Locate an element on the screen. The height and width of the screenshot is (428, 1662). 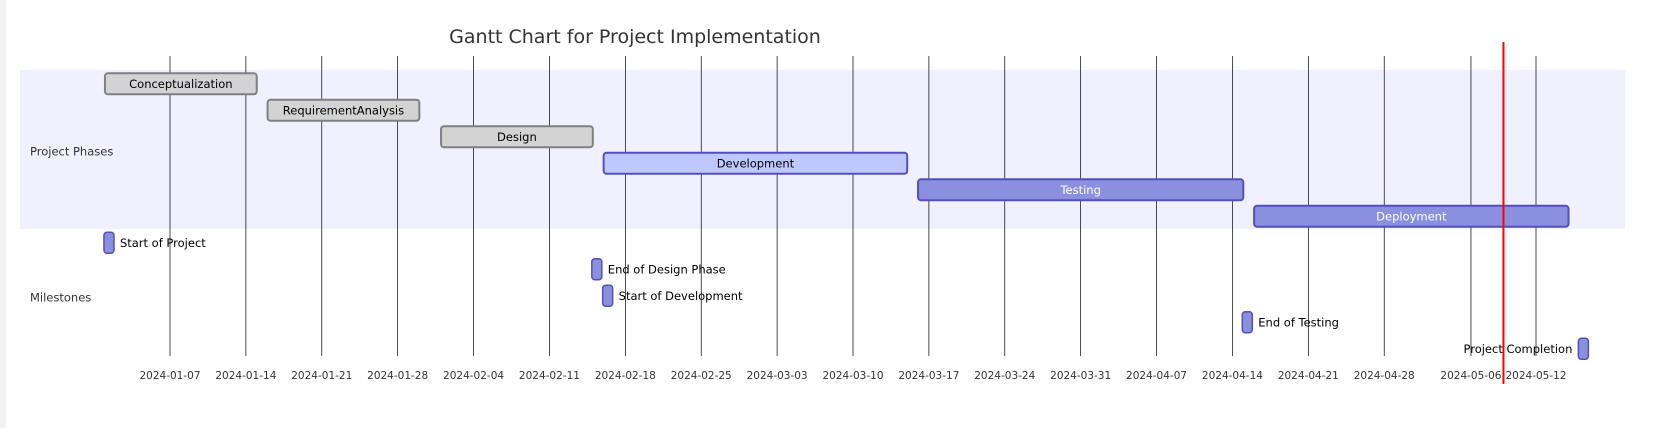
x-tick-label: 2024-03-10 is located at coordinates (852, 376).